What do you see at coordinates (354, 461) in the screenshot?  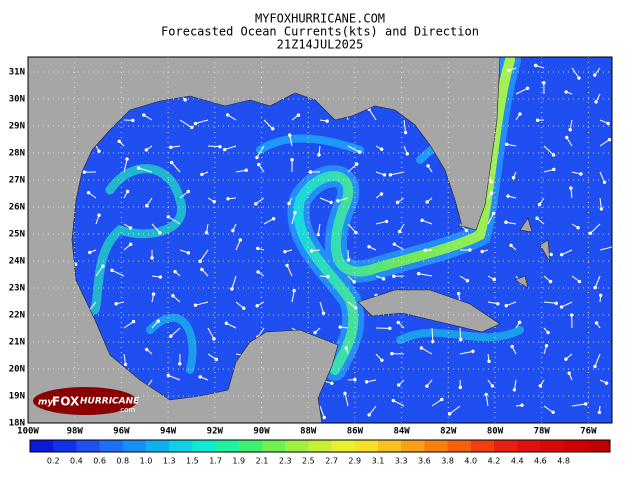 I see `colorbar-label: 2.9` at bounding box center [354, 461].